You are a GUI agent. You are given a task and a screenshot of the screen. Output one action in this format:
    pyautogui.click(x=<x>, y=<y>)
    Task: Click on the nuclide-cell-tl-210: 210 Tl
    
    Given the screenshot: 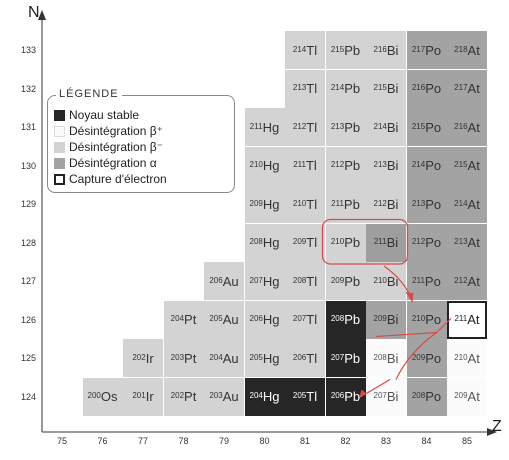 What is the action you would take?
    pyautogui.click(x=305, y=204)
    